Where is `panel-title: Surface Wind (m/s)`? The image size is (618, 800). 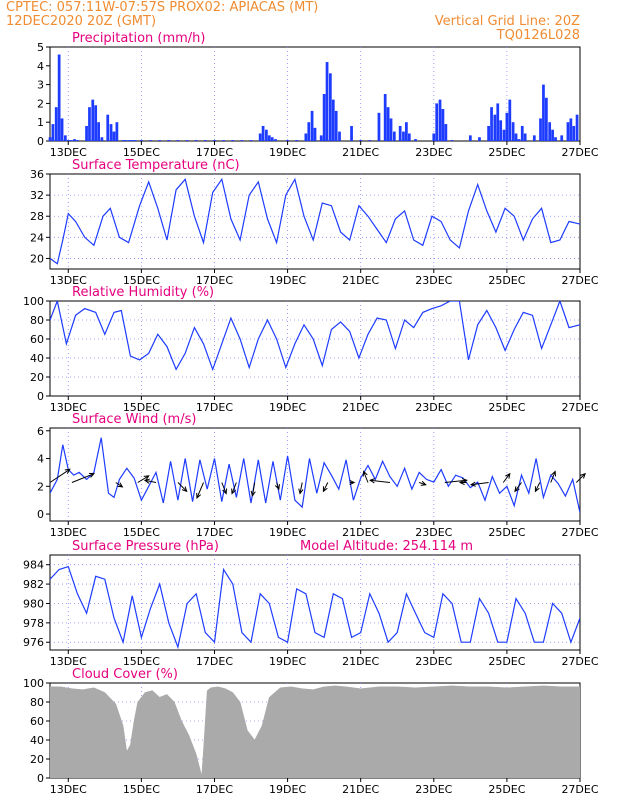 panel-title: Surface Wind (m/s) is located at coordinates (134, 419).